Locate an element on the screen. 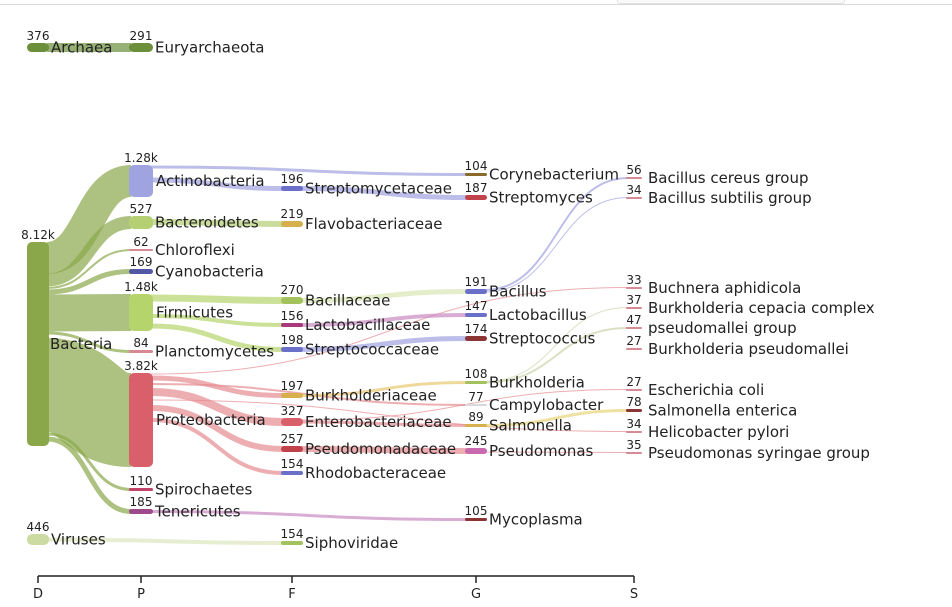 This screenshot has height=607, width=952. node-lactobacillaceae: 156 Lactobacillaceae is located at coordinates (356, 321).